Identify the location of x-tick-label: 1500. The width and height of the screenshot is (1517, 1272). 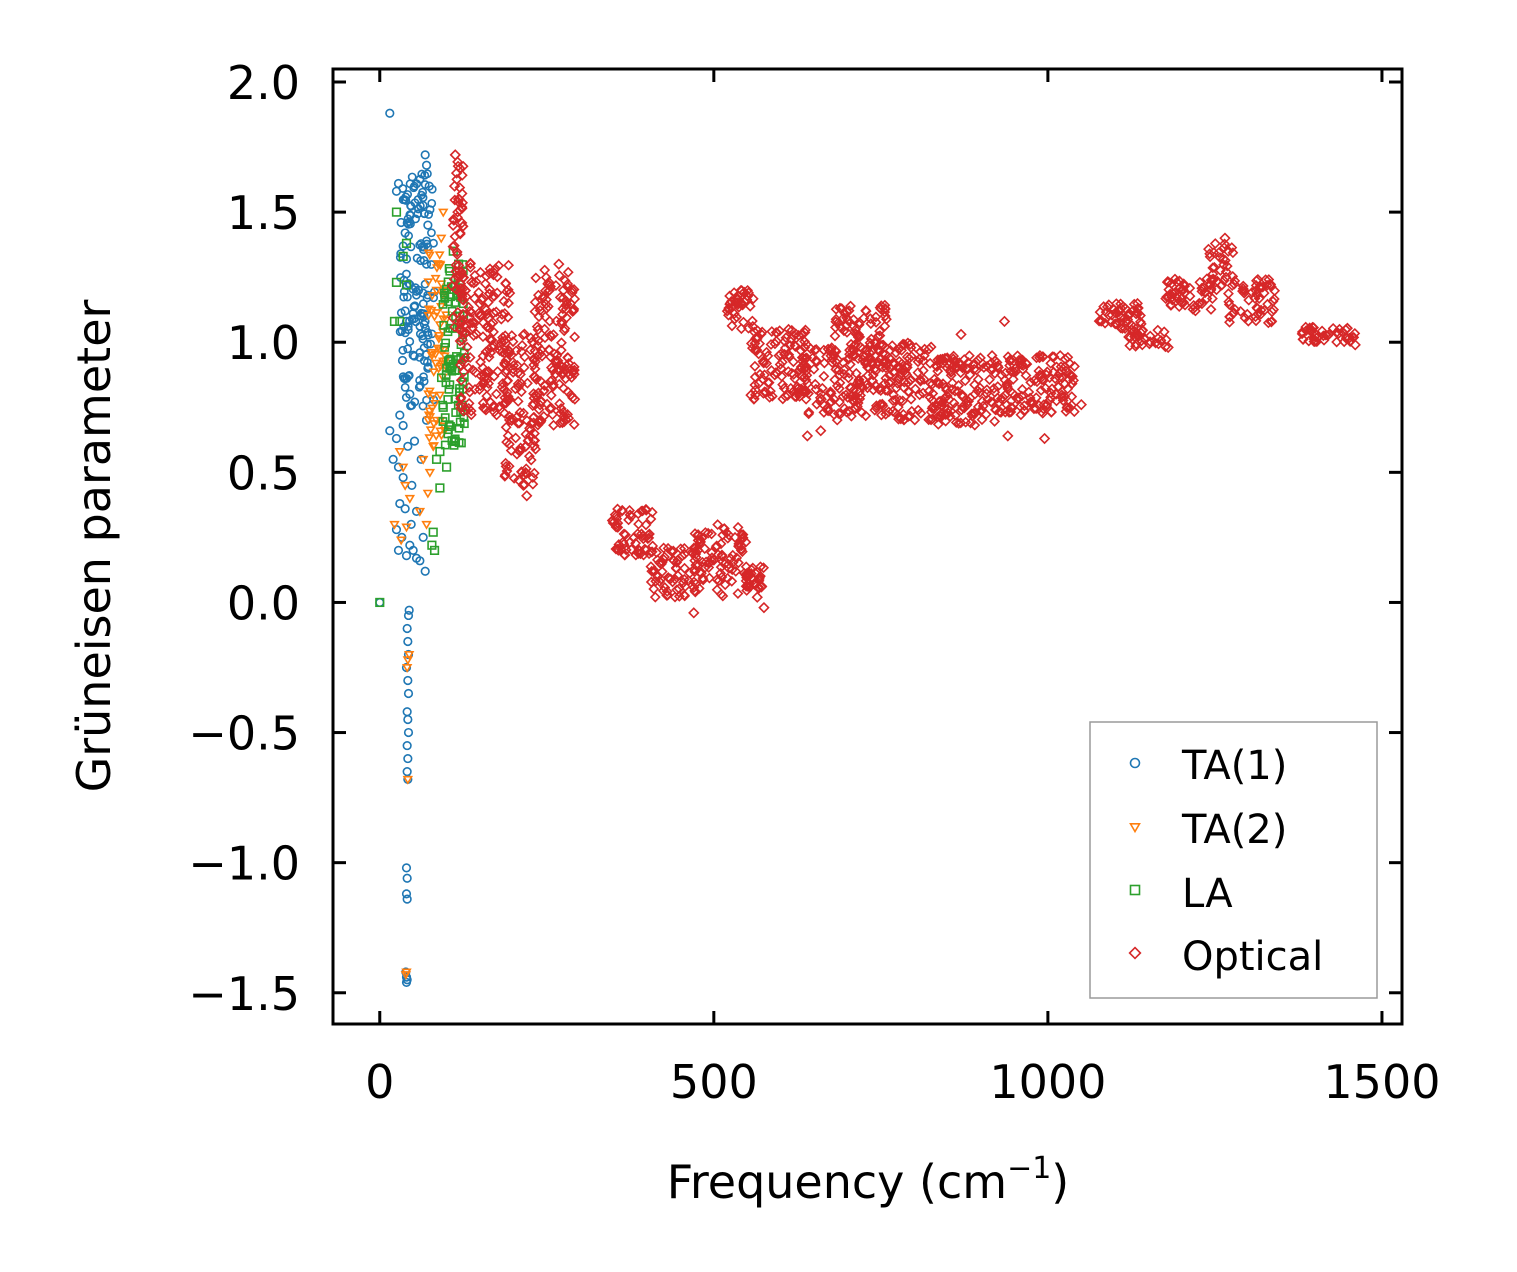
(1381, 1082).